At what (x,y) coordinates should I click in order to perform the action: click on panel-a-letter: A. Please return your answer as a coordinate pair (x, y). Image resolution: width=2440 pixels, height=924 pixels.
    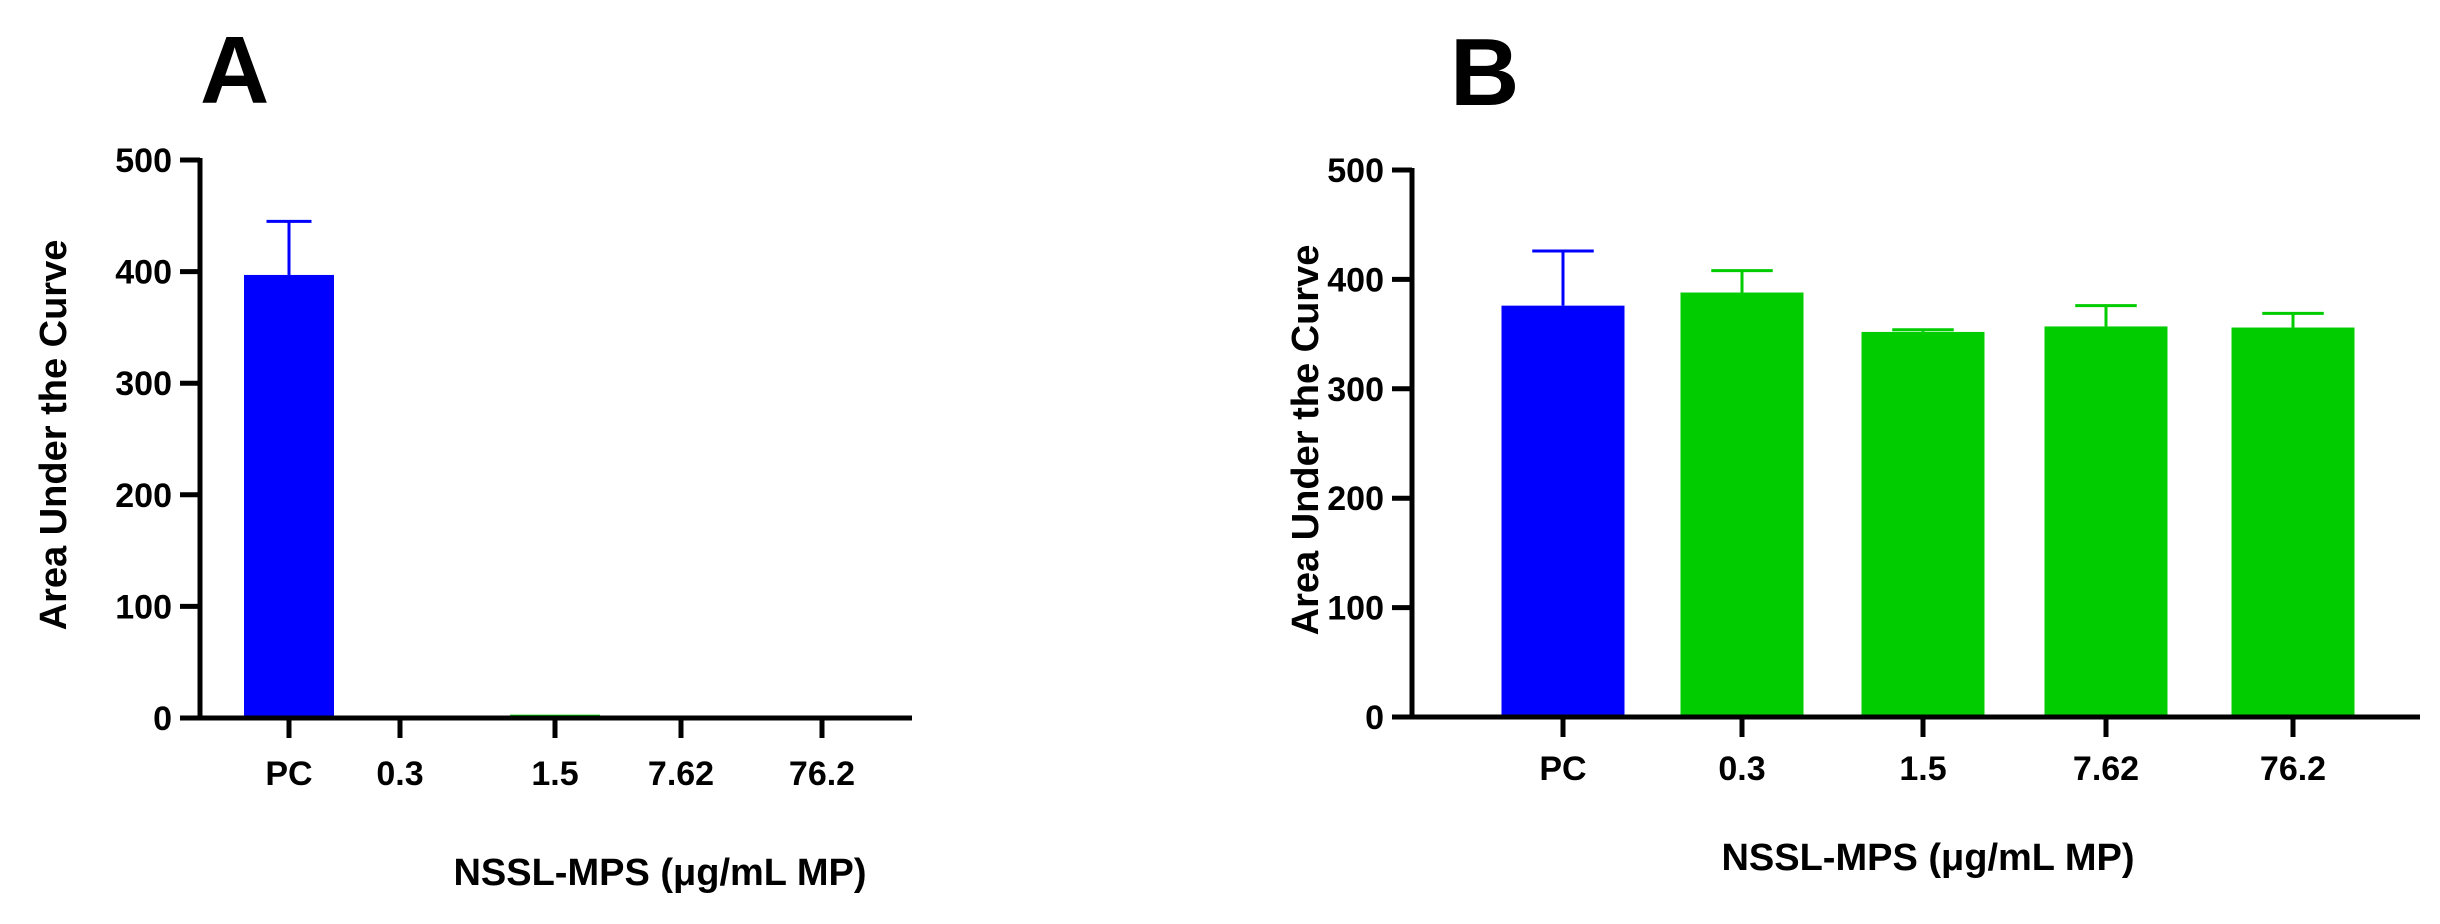
    Looking at the image, I should click on (234, 70).